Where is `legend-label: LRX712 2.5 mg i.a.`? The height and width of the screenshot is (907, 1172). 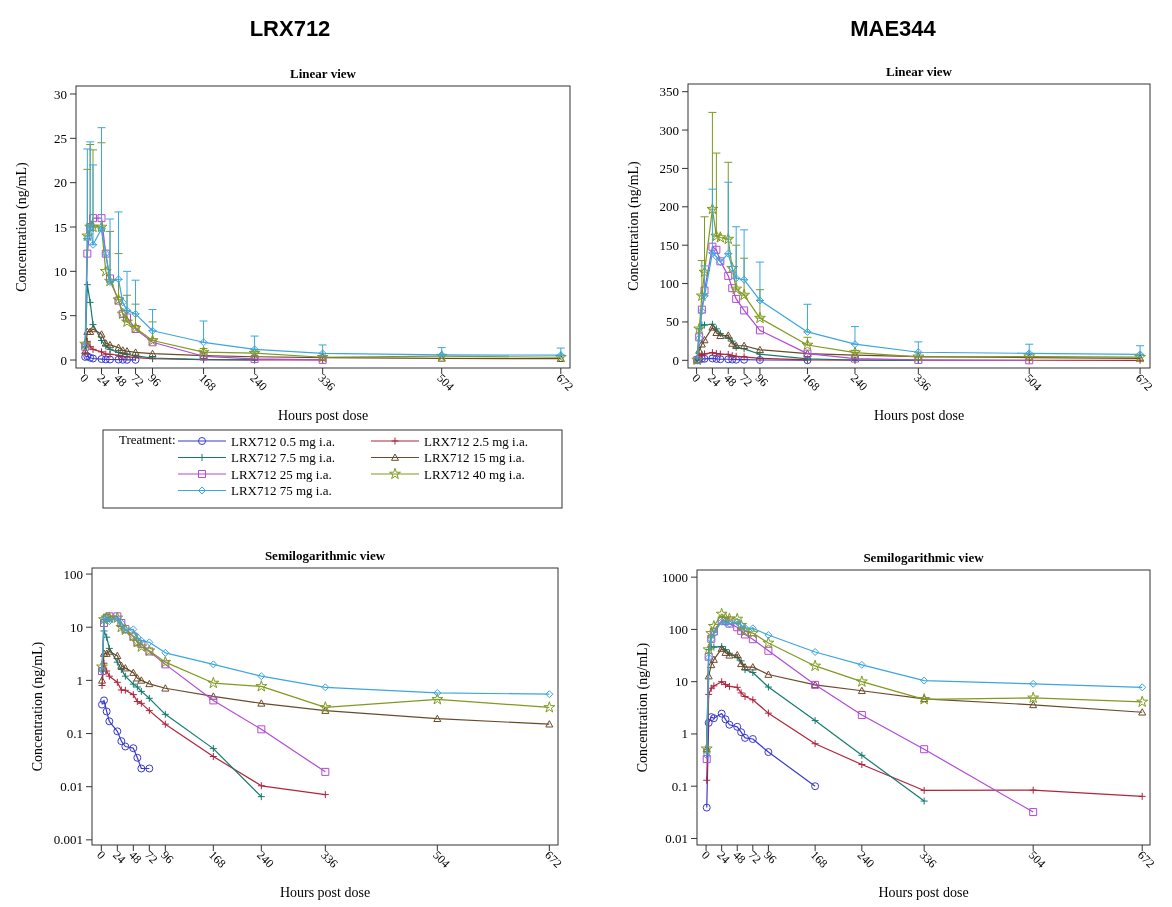 legend-label: LRX712 2.5 mg i.a. is located at coordinates (476, 441).